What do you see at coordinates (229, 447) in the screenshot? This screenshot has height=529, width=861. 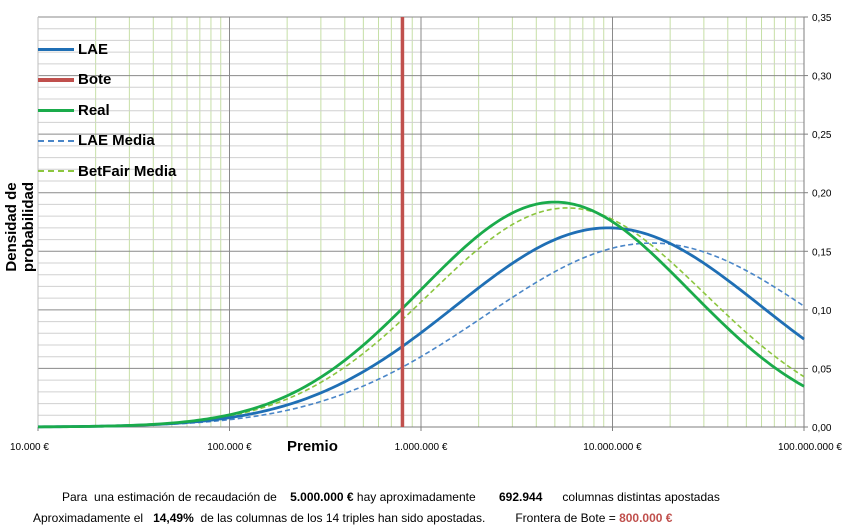 I see `x-tick-label: 100.000 €` at bounding box center [229, 447].